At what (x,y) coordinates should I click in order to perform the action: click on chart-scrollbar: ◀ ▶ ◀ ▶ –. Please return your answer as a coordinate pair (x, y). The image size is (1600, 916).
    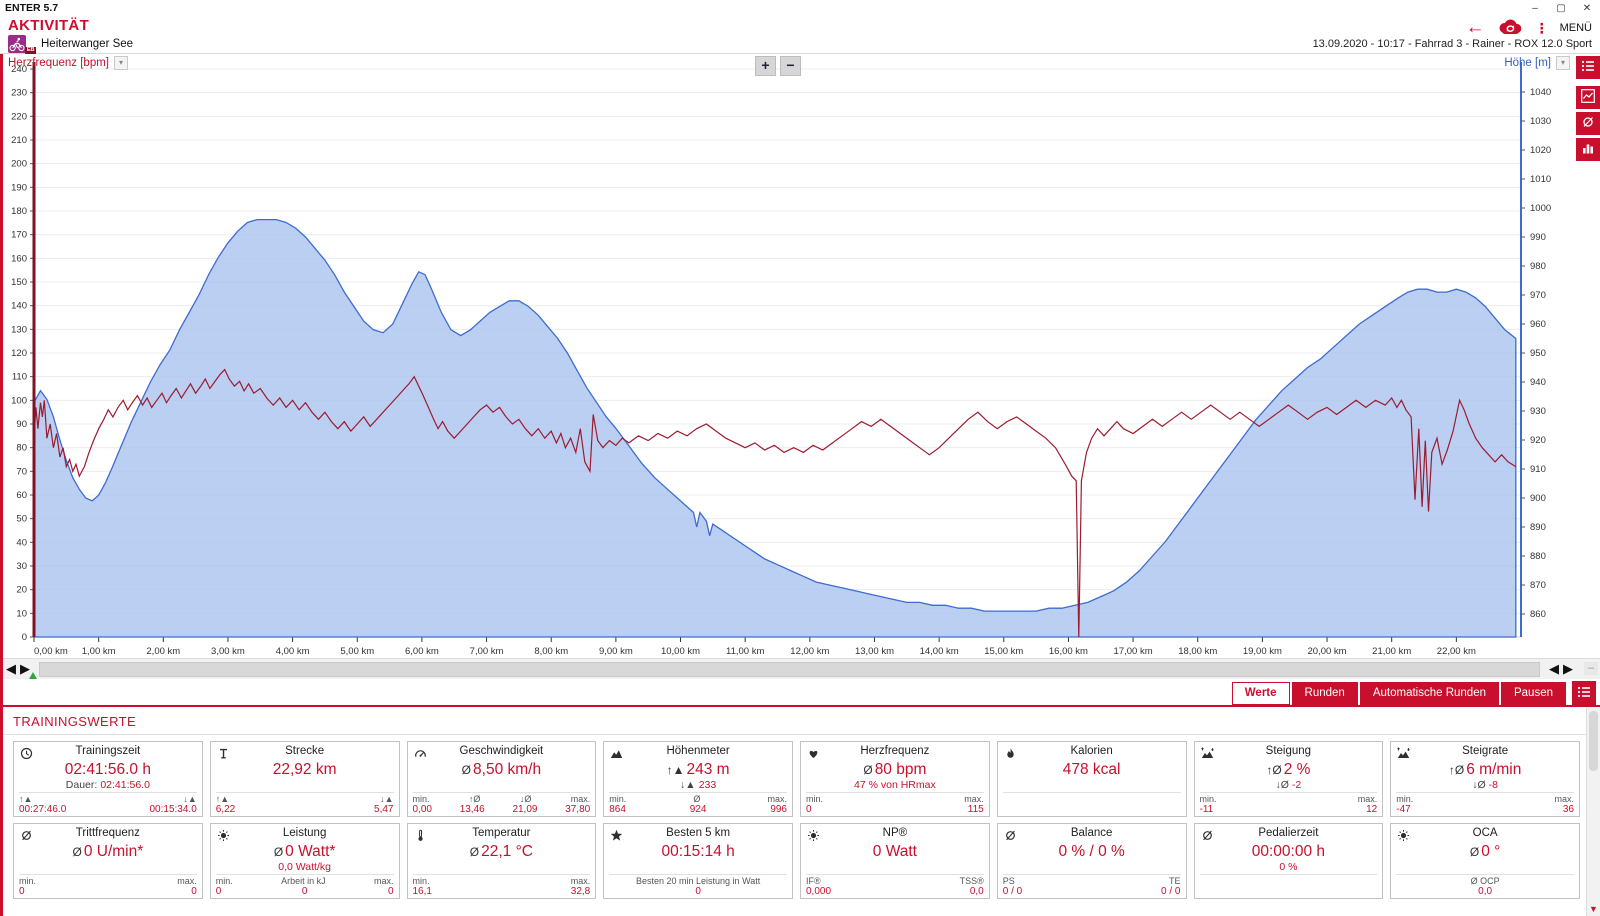
    Looking at the image, I should click on (801, 668).